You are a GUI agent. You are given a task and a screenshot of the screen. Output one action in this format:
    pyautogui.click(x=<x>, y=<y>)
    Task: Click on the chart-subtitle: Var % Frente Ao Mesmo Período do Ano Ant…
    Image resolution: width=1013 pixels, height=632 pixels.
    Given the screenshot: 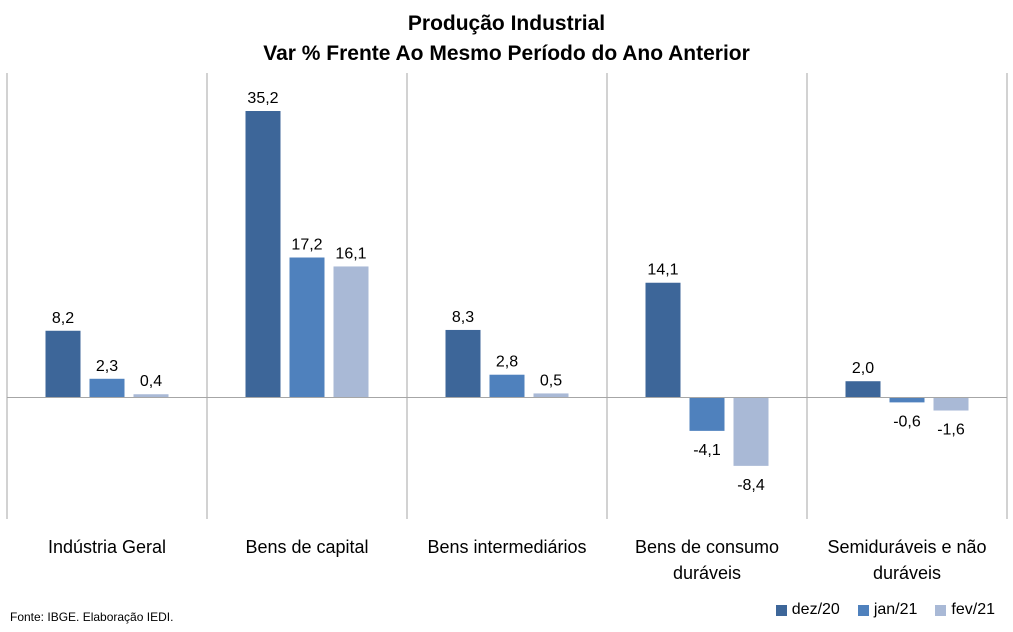 What is the action you would take?
    pyautogui.click(x=506, y=53)
    